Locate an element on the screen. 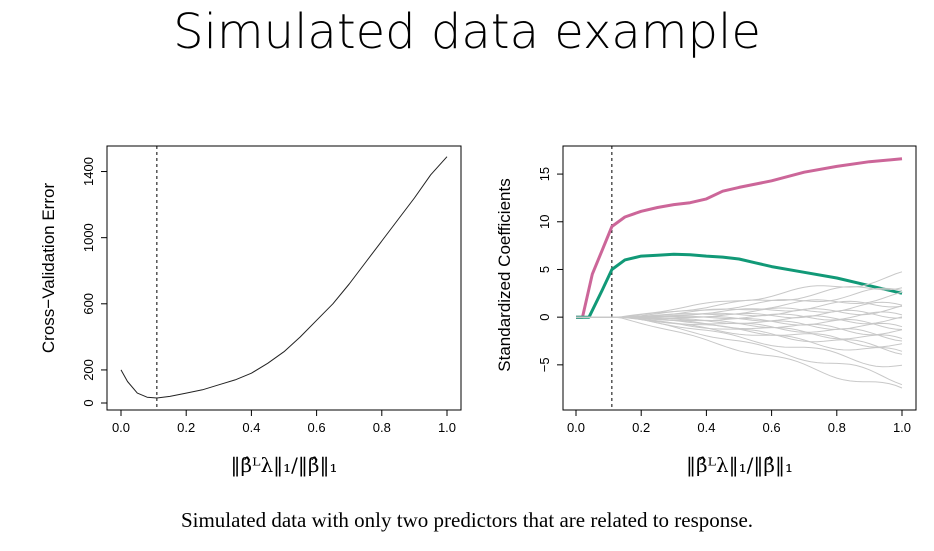 This screenshot has width=934, height=551. y-tick-label: −5 is located at coordinates (544, 364).